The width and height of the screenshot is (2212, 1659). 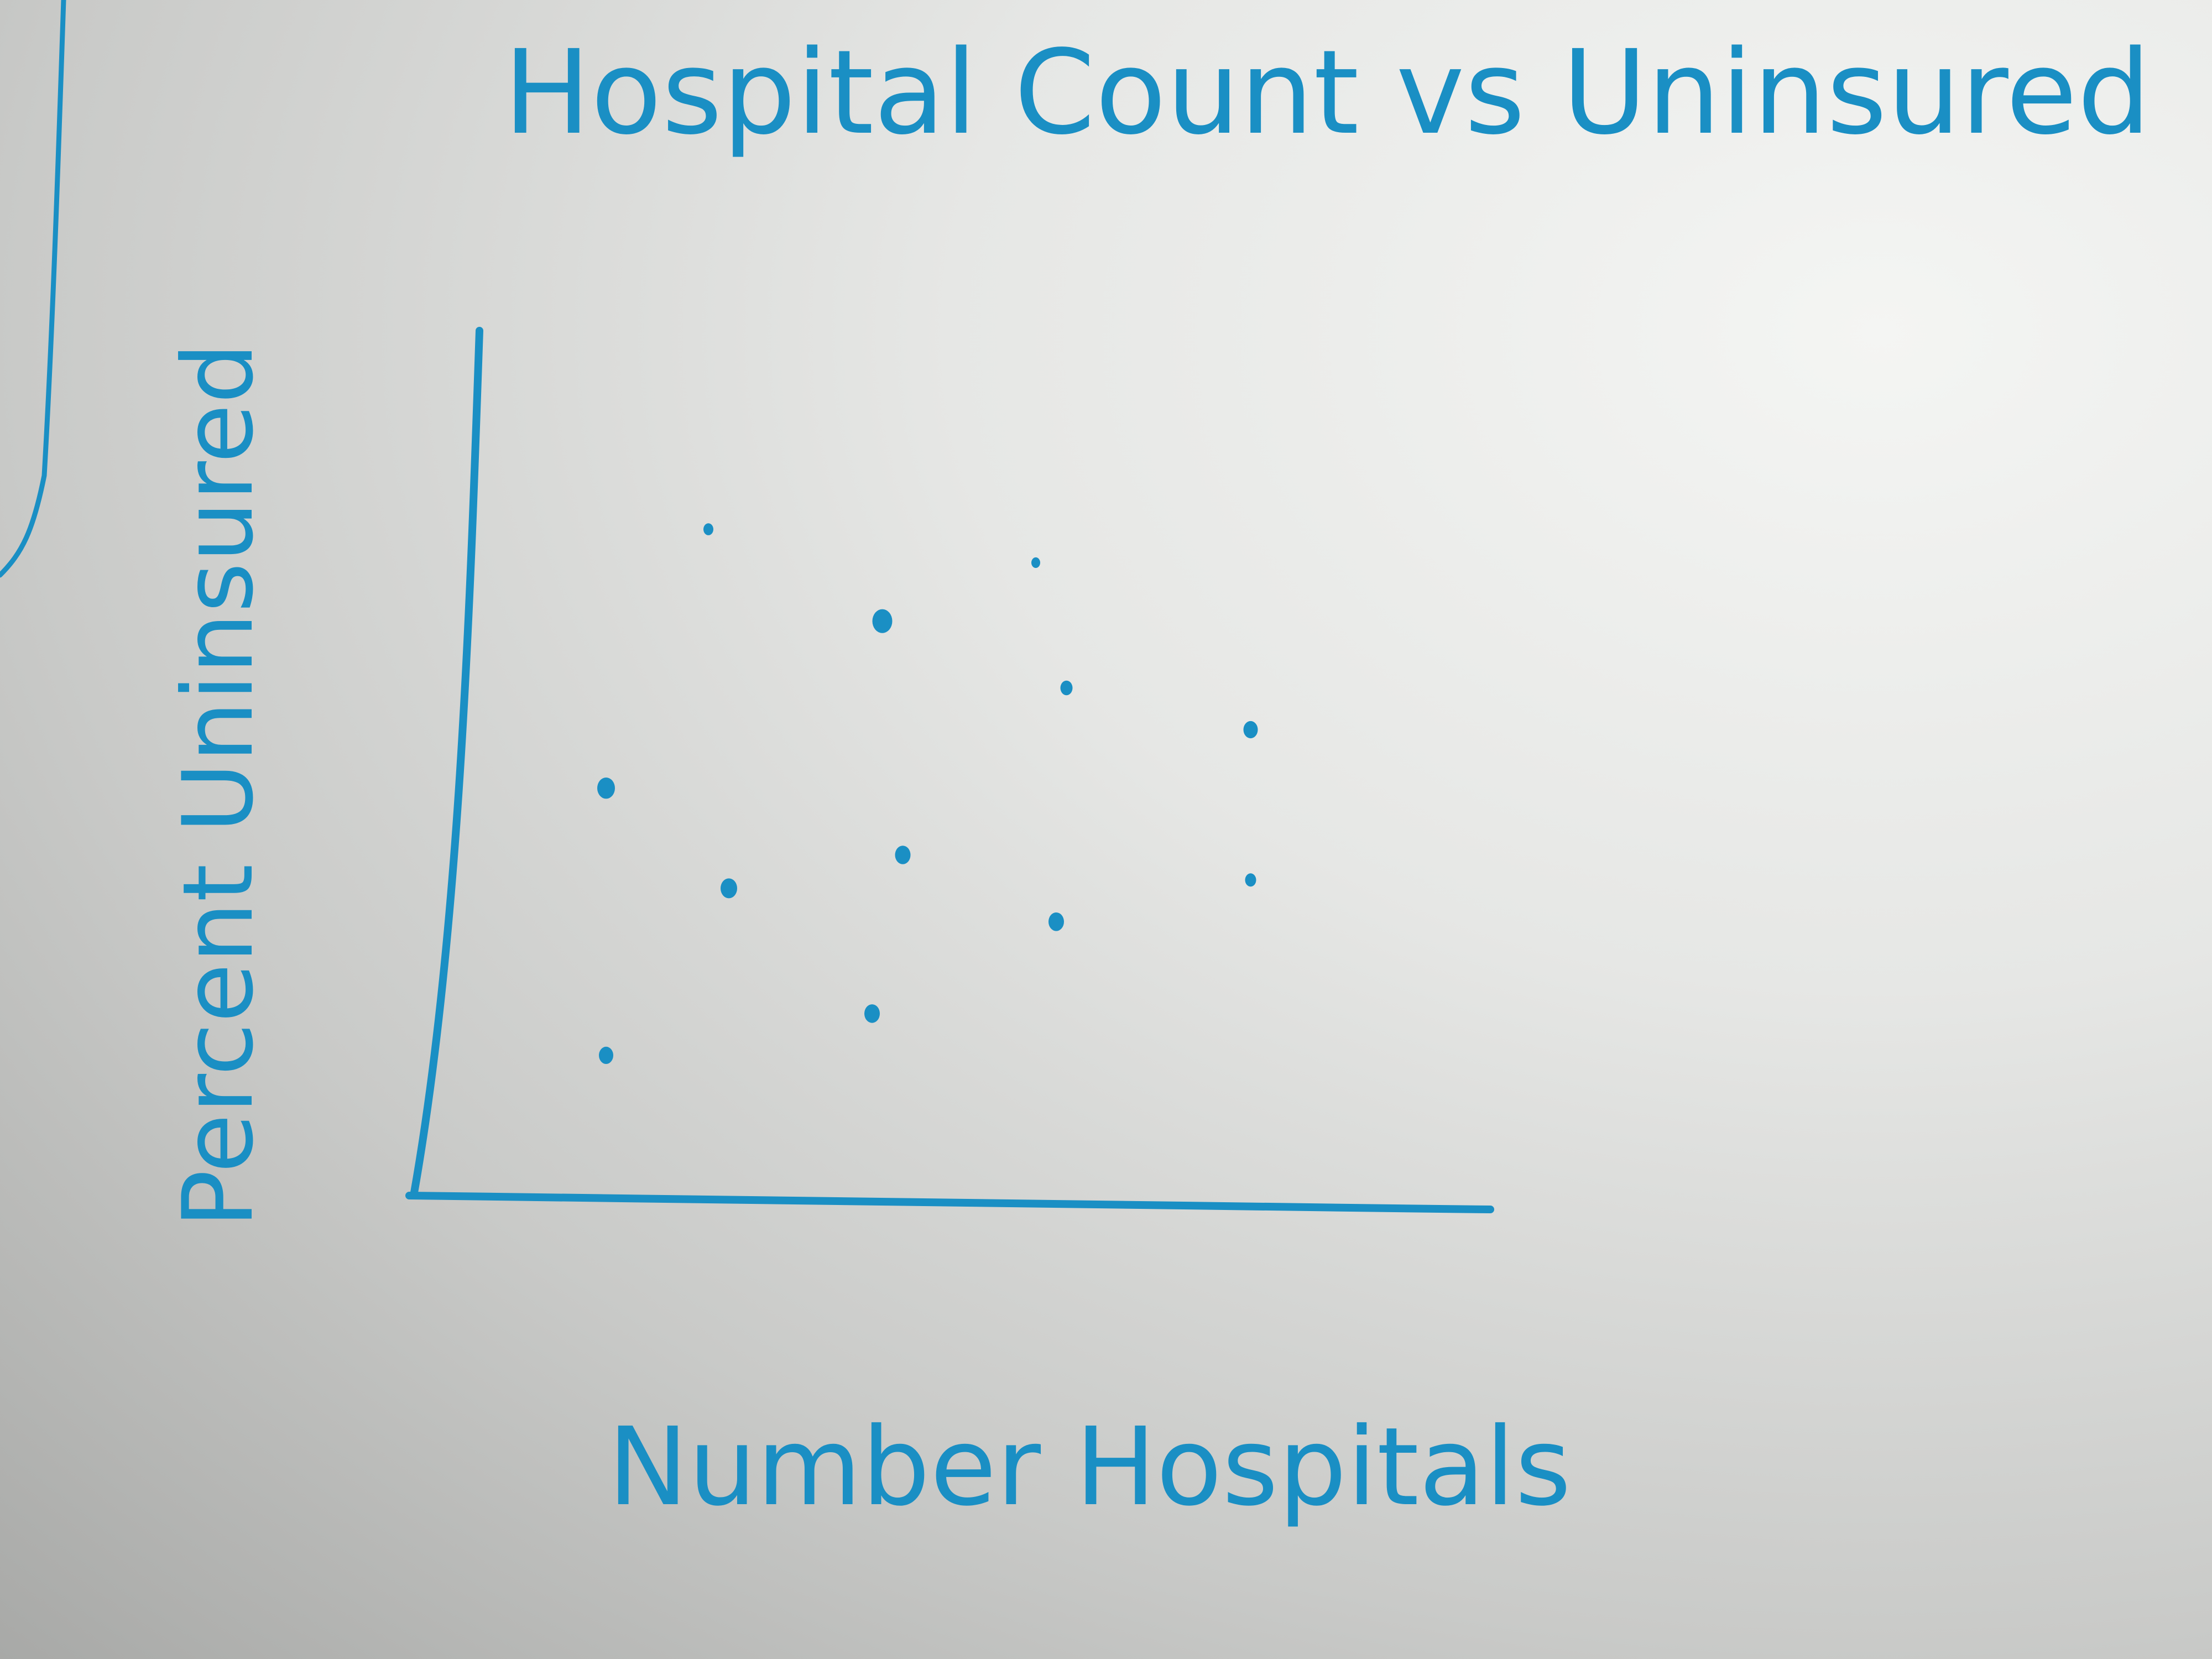 I want to click on margin-line, so click(x=33, y=289).